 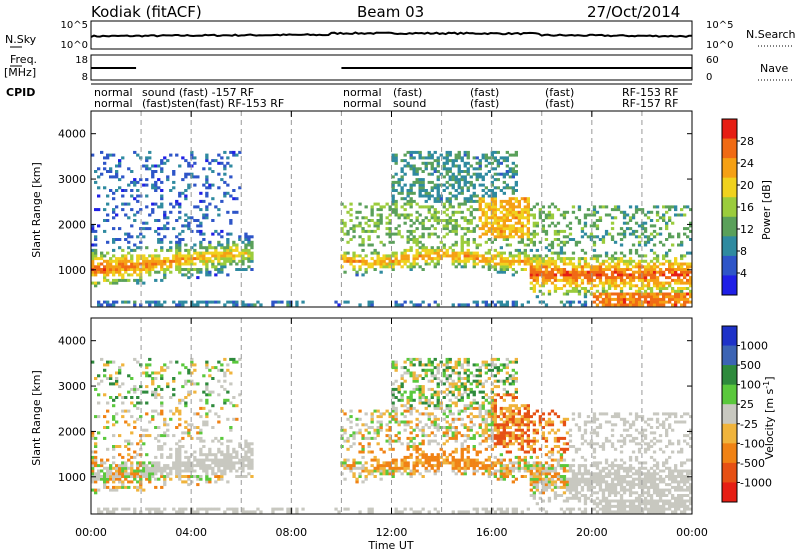 What do you see at coordinates (729, 207) in the screenshot?
I see `colorbar-swatch` at bounding box center [729, 207].